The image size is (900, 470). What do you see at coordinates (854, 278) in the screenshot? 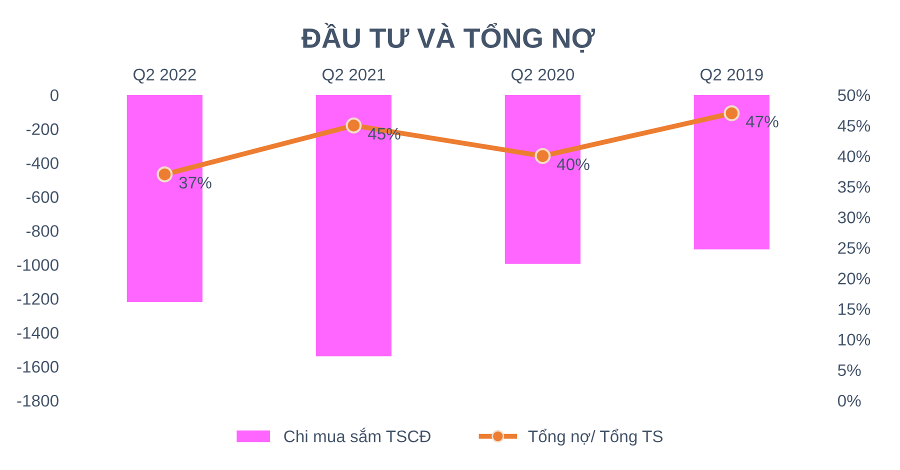
I see `y2-tick-label: 20%` at bounding box center [854, 278].